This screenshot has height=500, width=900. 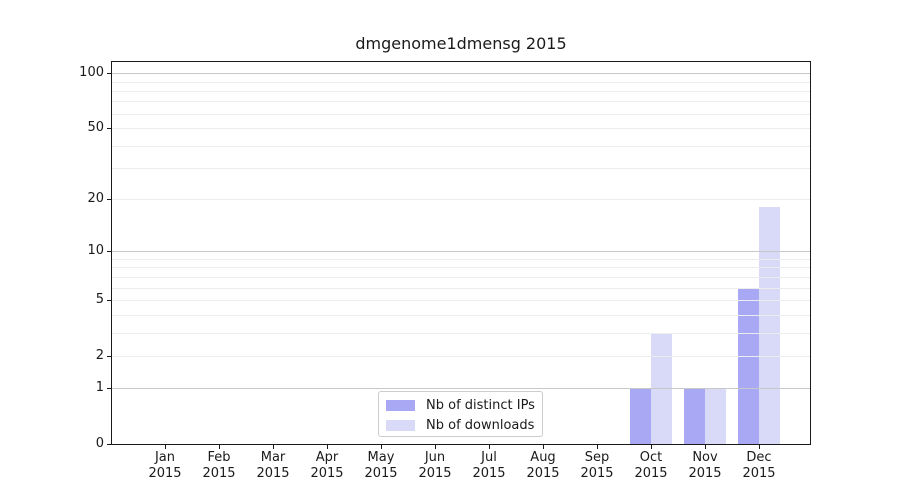 What do you see at coordinates (489, 457) in the screenshot?
I see `x-tick-month: Jul` at bounding box center [489, 457].